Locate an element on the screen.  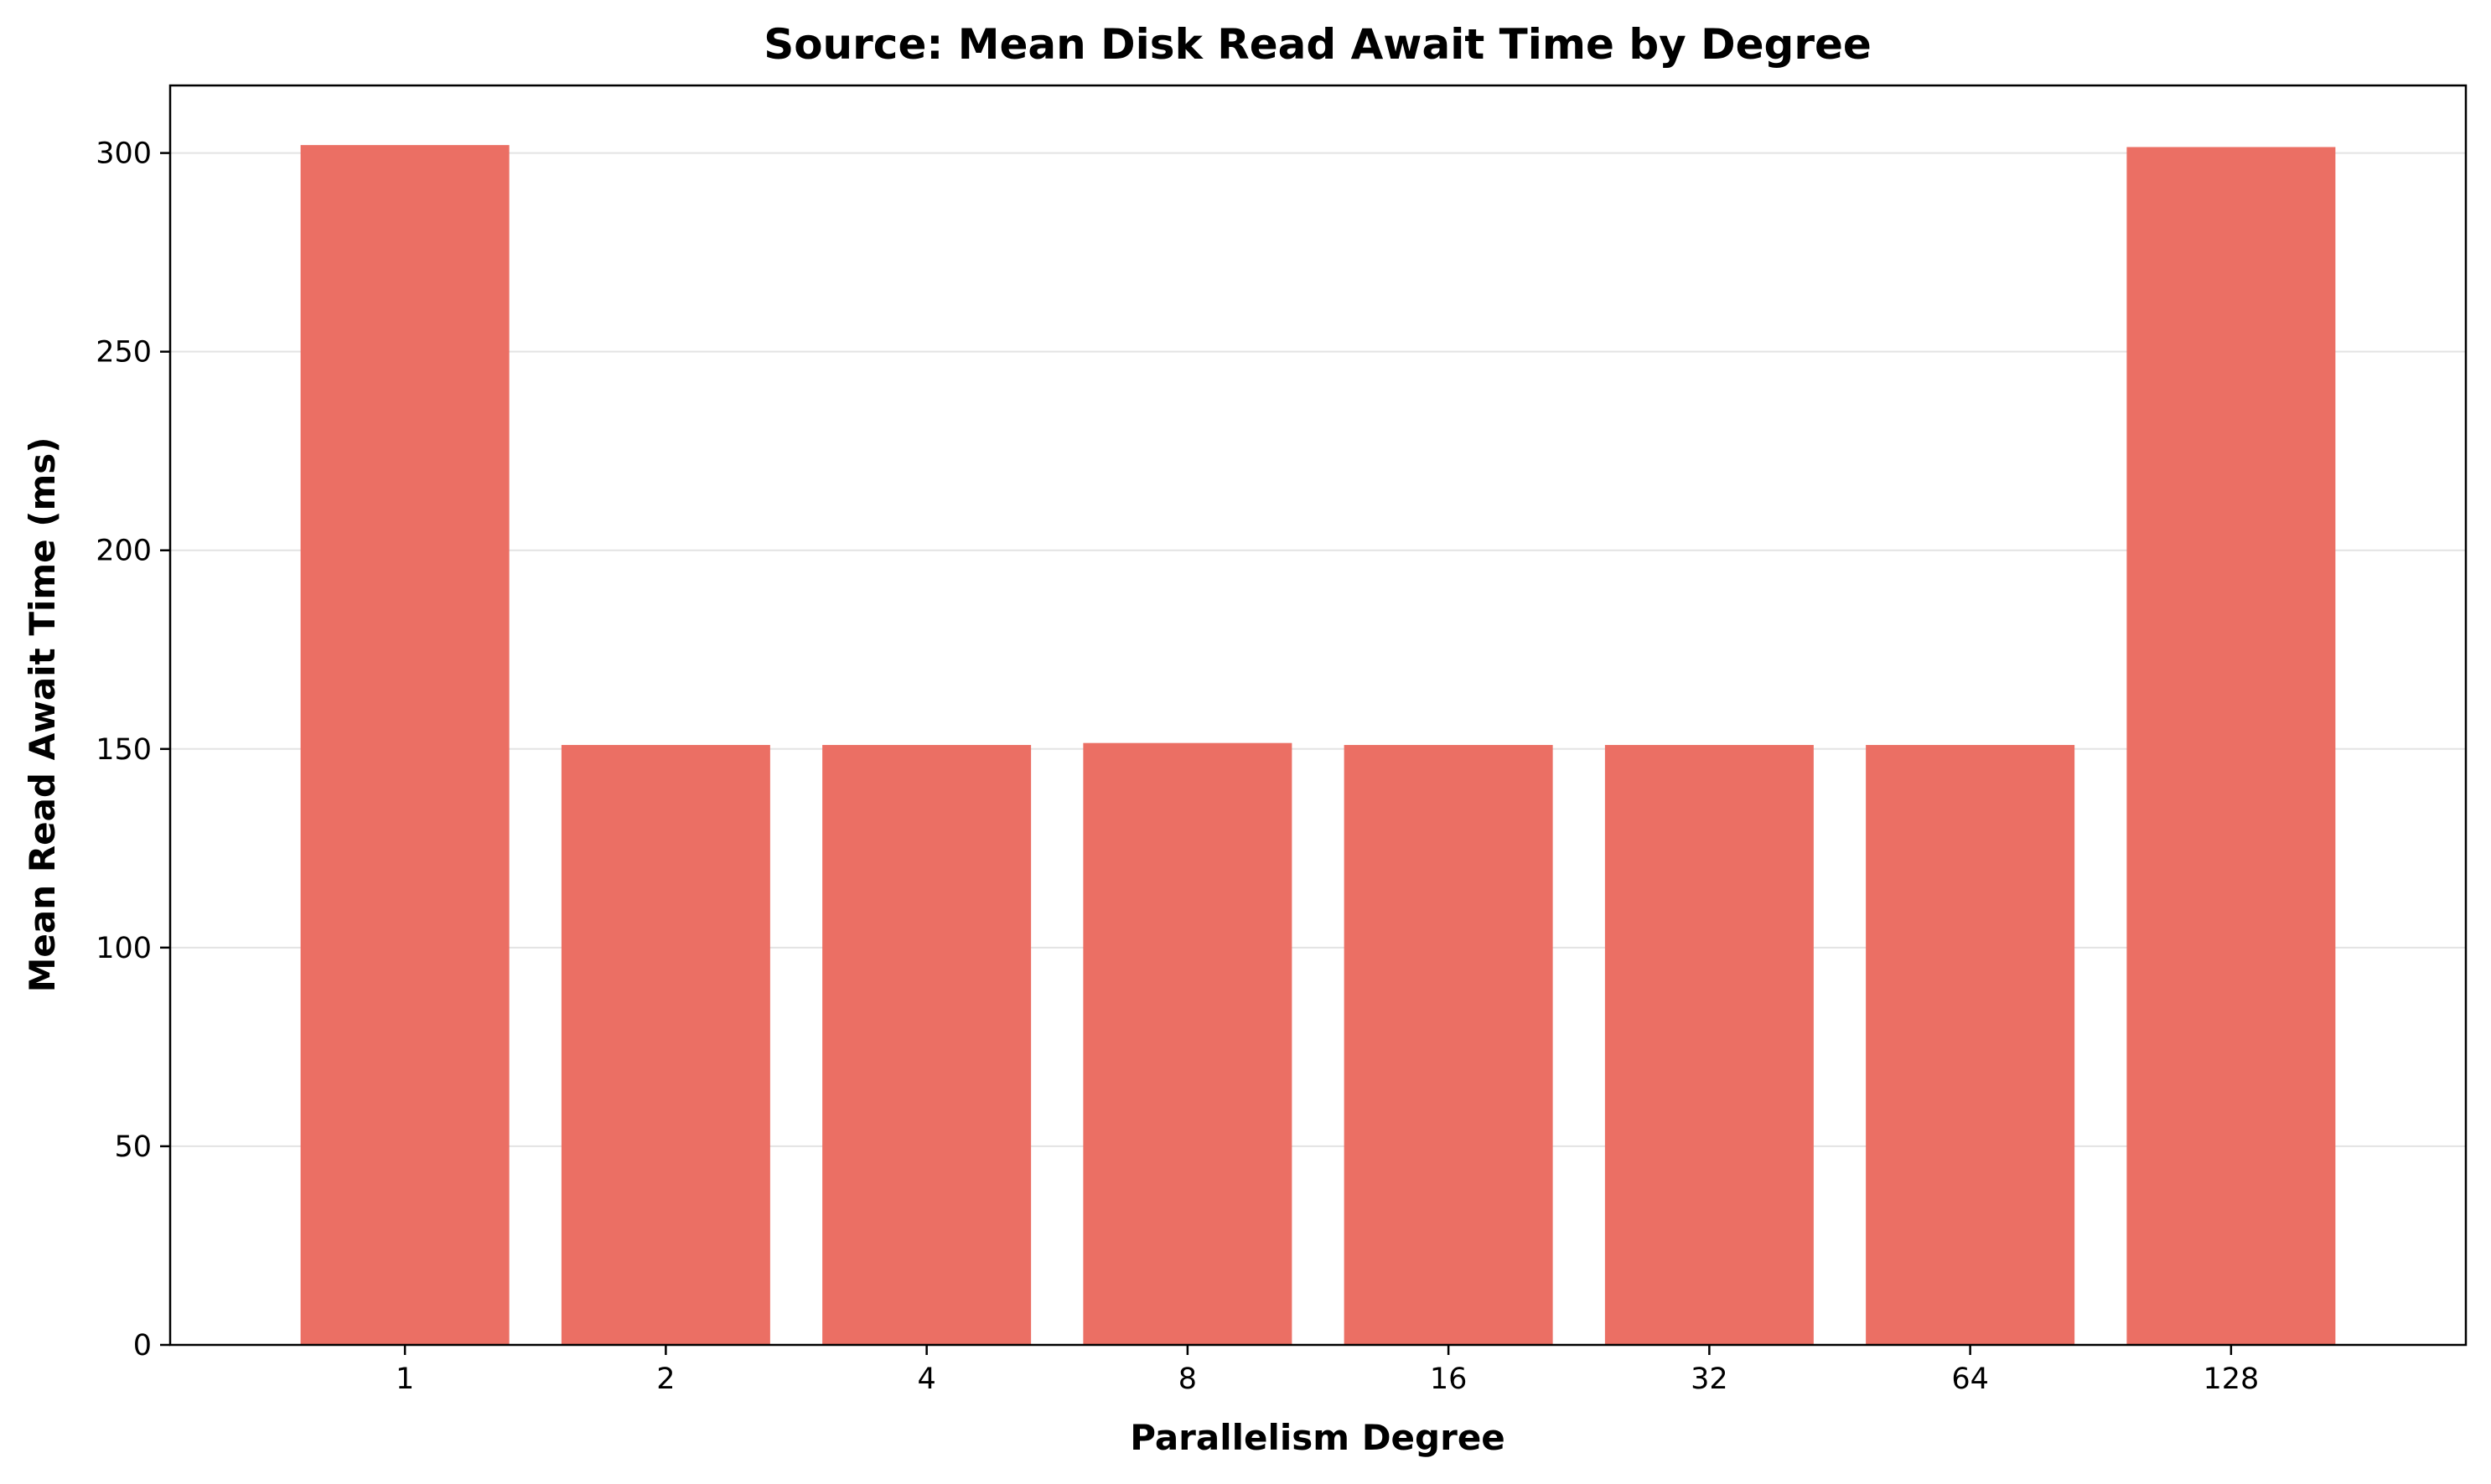
y-tick-label: 200 is located at coordinates (124, 551).